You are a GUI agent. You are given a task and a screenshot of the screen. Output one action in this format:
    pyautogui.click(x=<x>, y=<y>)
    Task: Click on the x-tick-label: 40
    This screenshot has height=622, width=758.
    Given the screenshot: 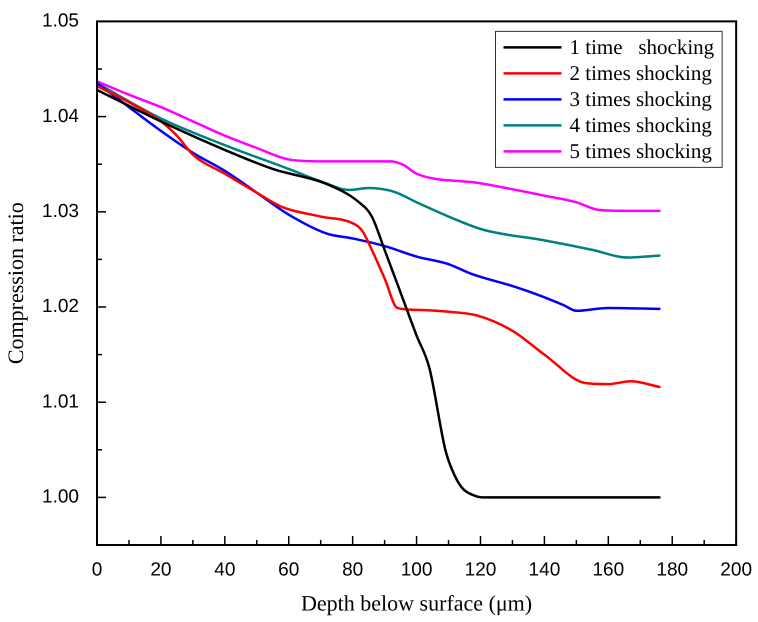 What is the action you would take?
    pyautogui.click(x=225, y=570)
    